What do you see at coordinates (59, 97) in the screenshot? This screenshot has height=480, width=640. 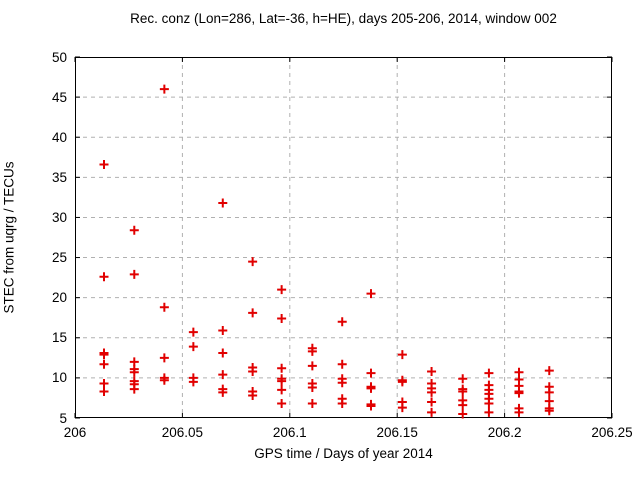 I see `y-tick-label: 45` at bounding box center [59, 97].